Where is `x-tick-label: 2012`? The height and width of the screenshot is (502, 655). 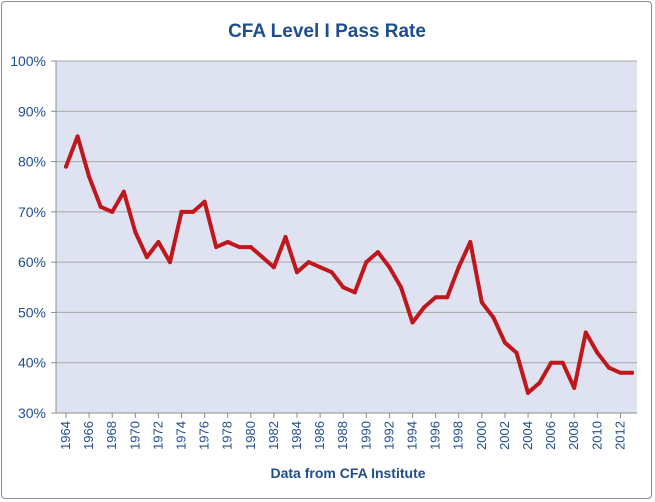
x-tick-label: 2012 is located at coordinates (619, 435).